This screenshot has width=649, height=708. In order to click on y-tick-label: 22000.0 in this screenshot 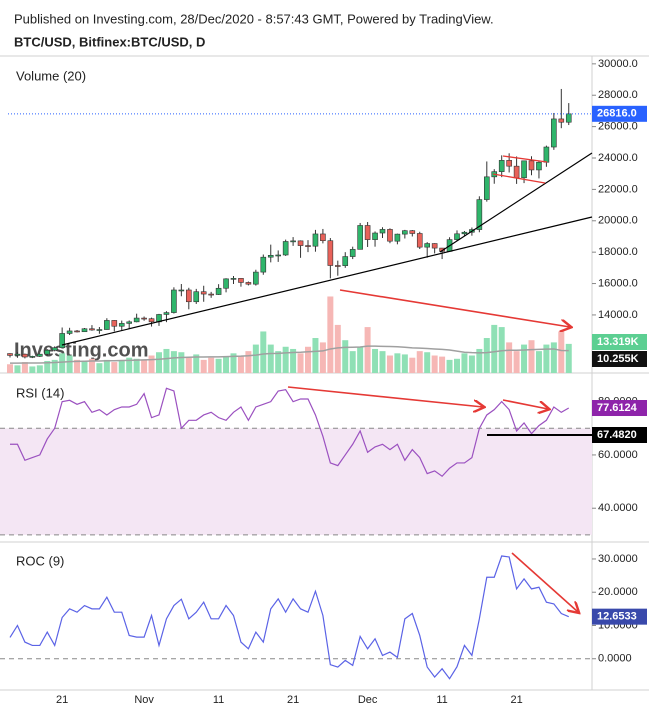, I will do `click(618, 189)`.